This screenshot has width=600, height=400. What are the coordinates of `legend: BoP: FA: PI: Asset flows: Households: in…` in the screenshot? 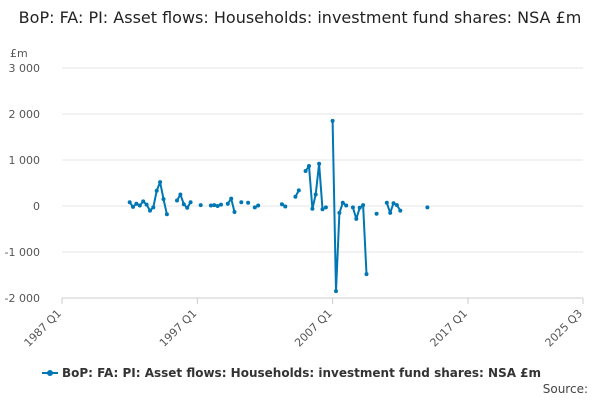 It's located at (291, 373).